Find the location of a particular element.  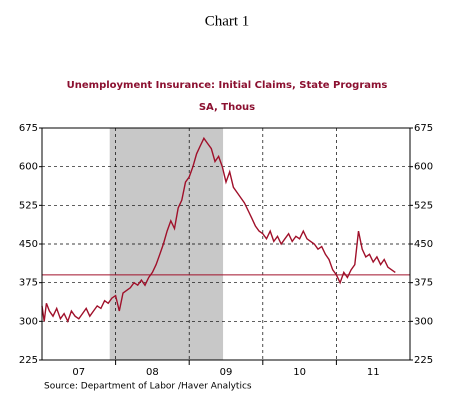

y-tick-label: 225 is located at coordinates (28, 360).